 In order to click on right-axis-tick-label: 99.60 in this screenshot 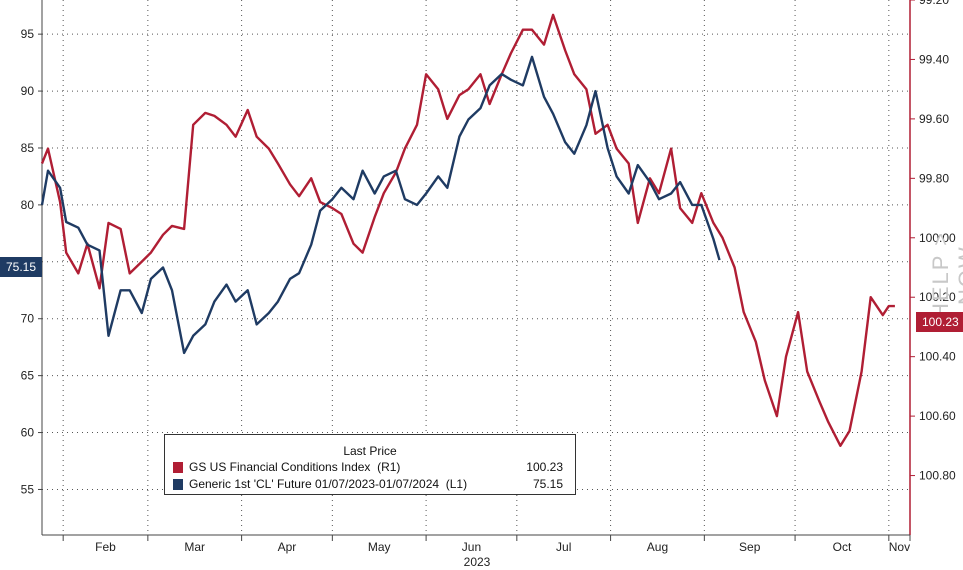, I will do `click(934, 119)`.